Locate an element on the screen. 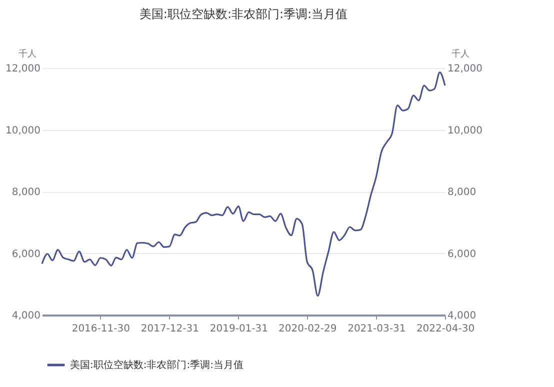  x-tick-label: 2022-04-30 is located at coordinates (445, 329).